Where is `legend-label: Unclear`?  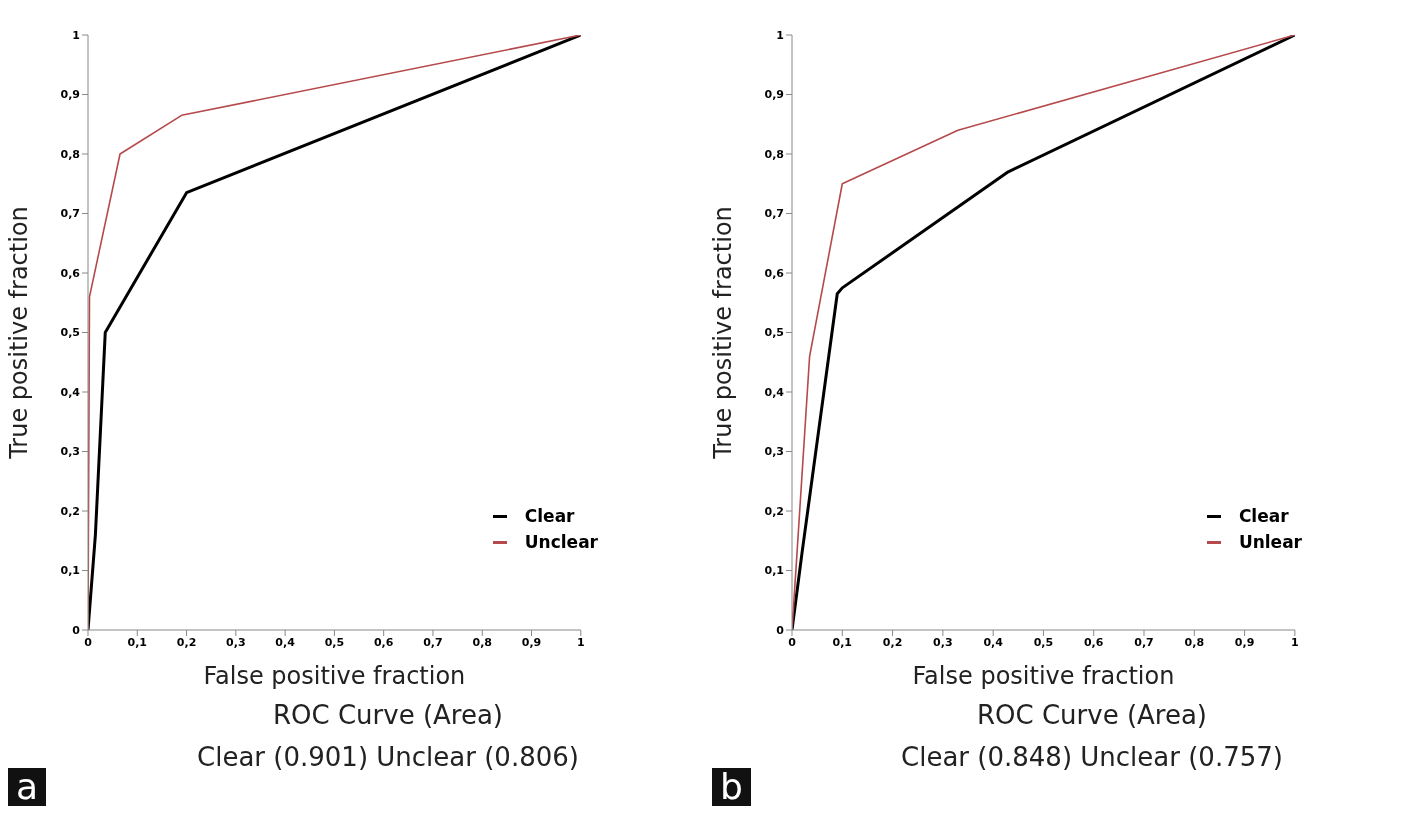 legend-label: Unclear is located at coordinates (561, 542).